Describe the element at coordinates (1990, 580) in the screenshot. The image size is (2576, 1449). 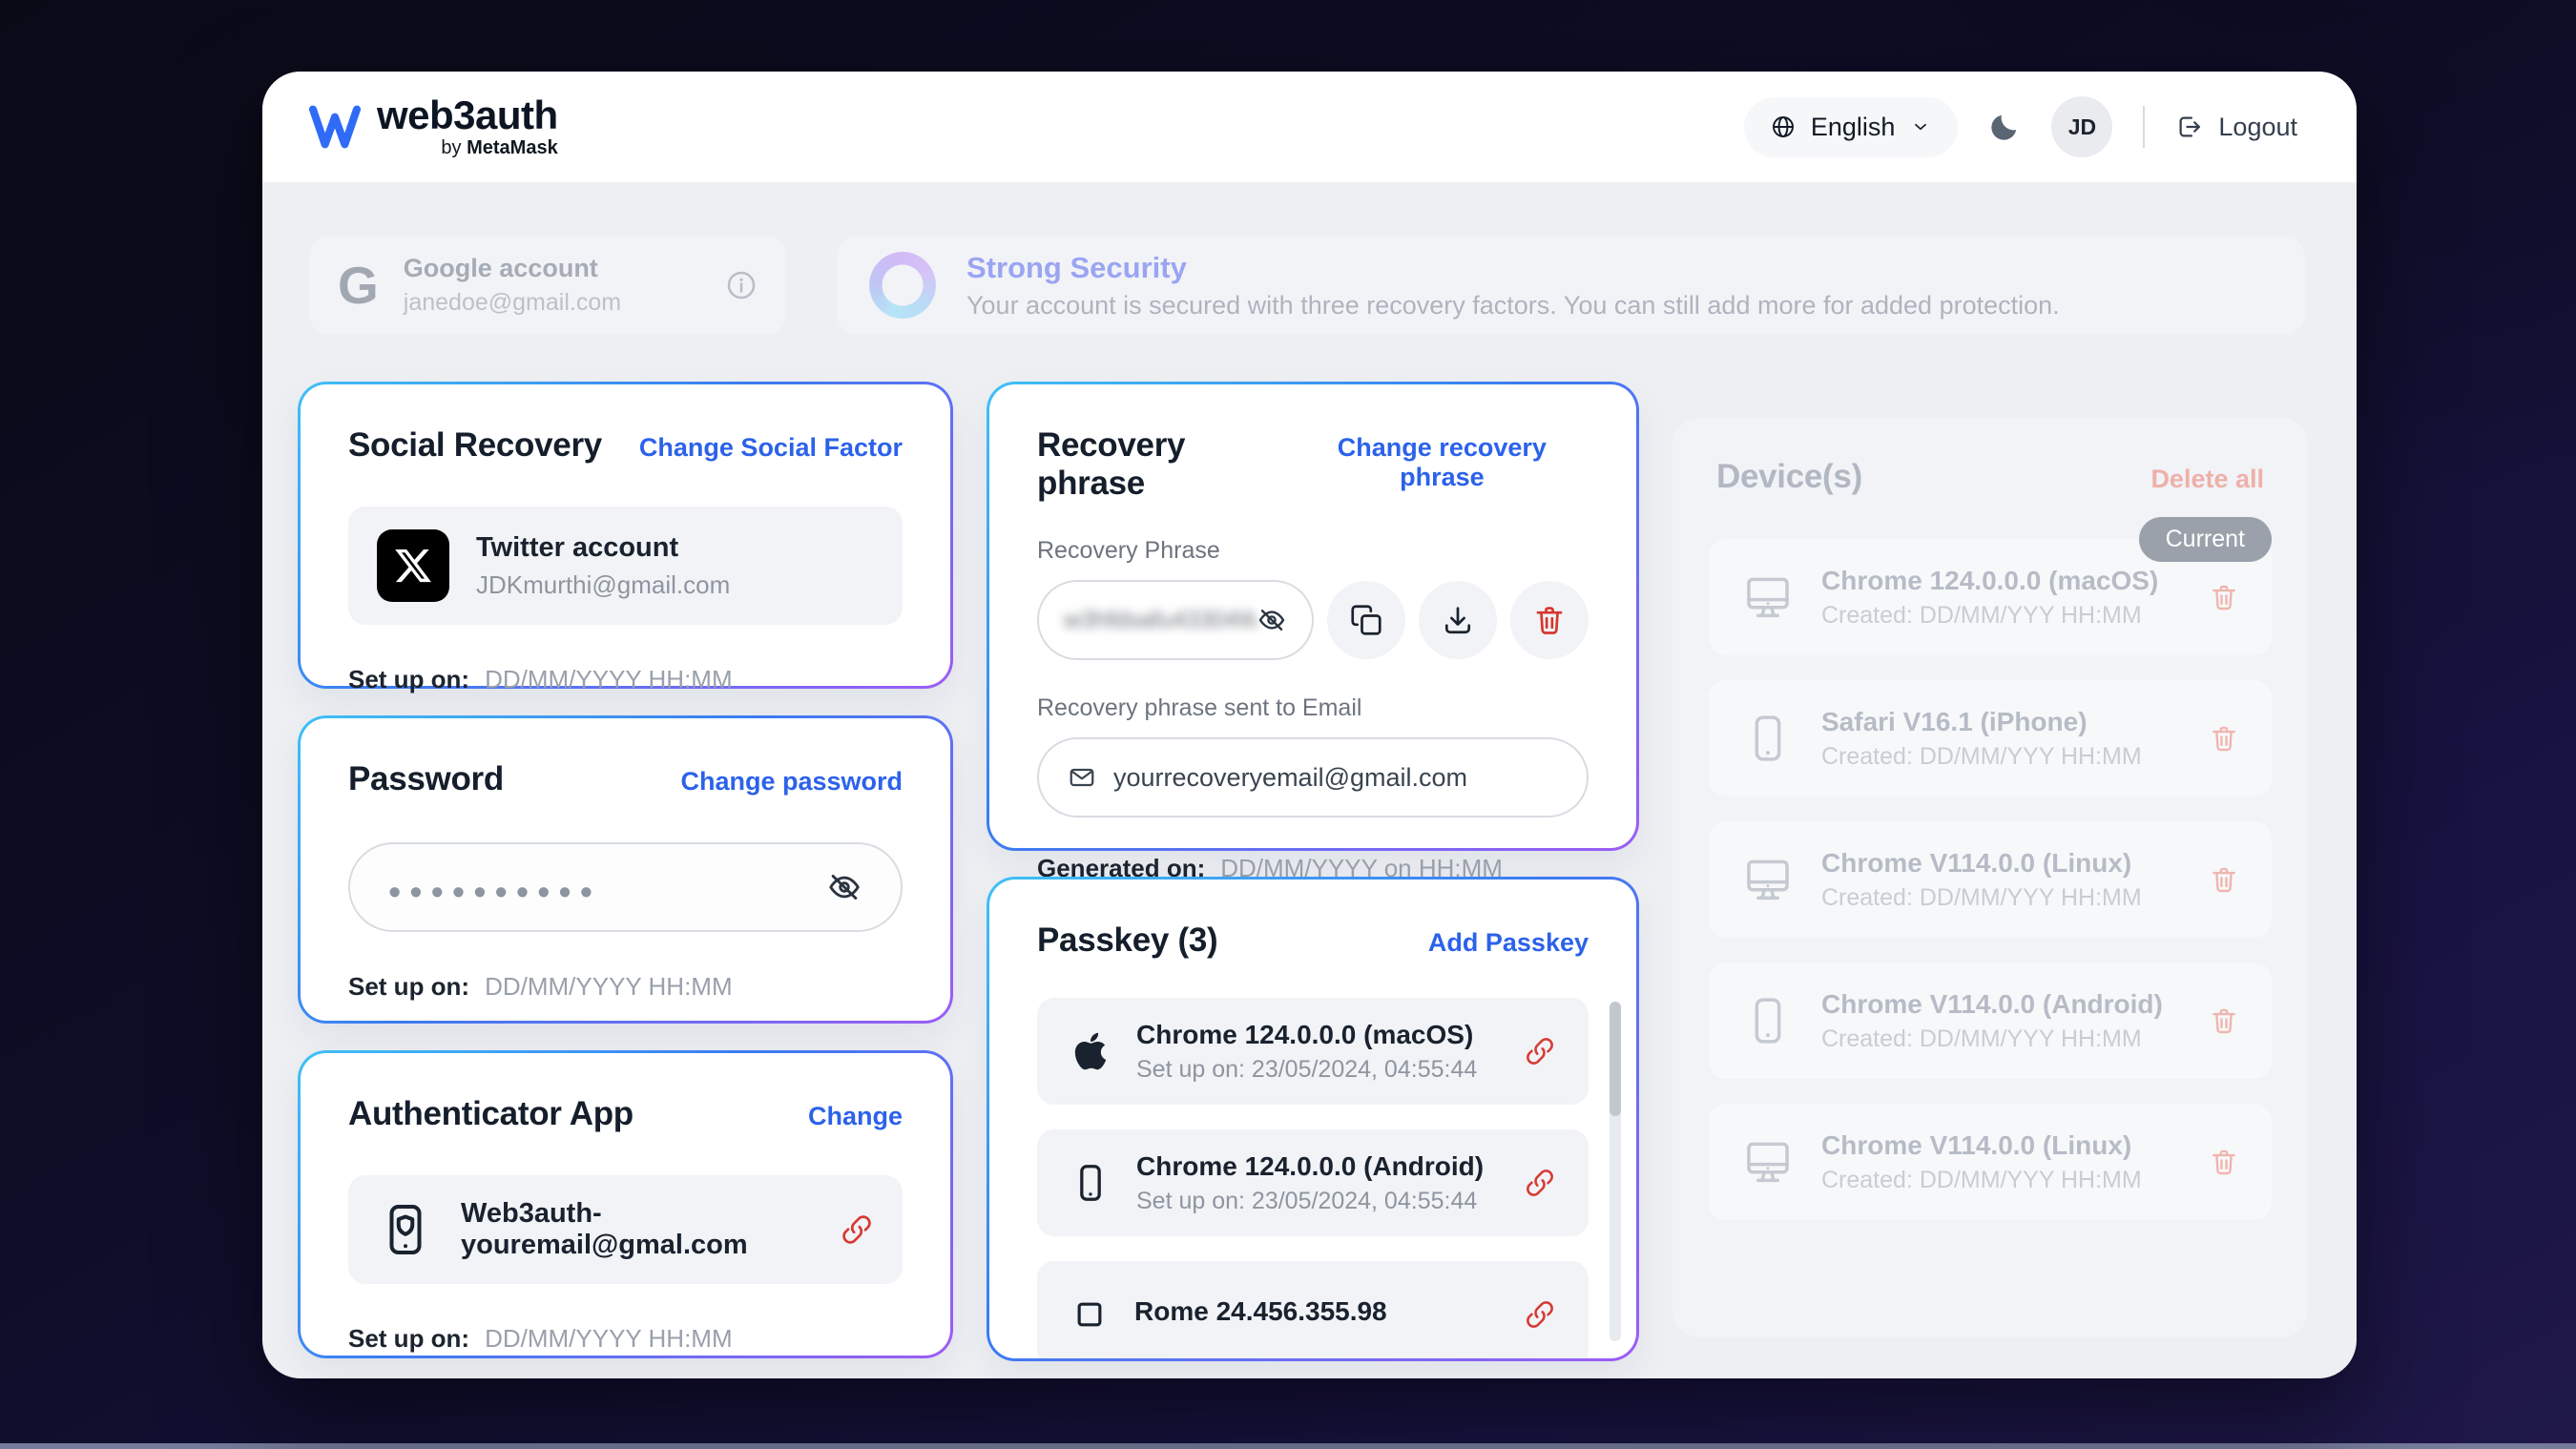
I see `device-name: Chrome 124.0.0.0 (macOS)` at that location.